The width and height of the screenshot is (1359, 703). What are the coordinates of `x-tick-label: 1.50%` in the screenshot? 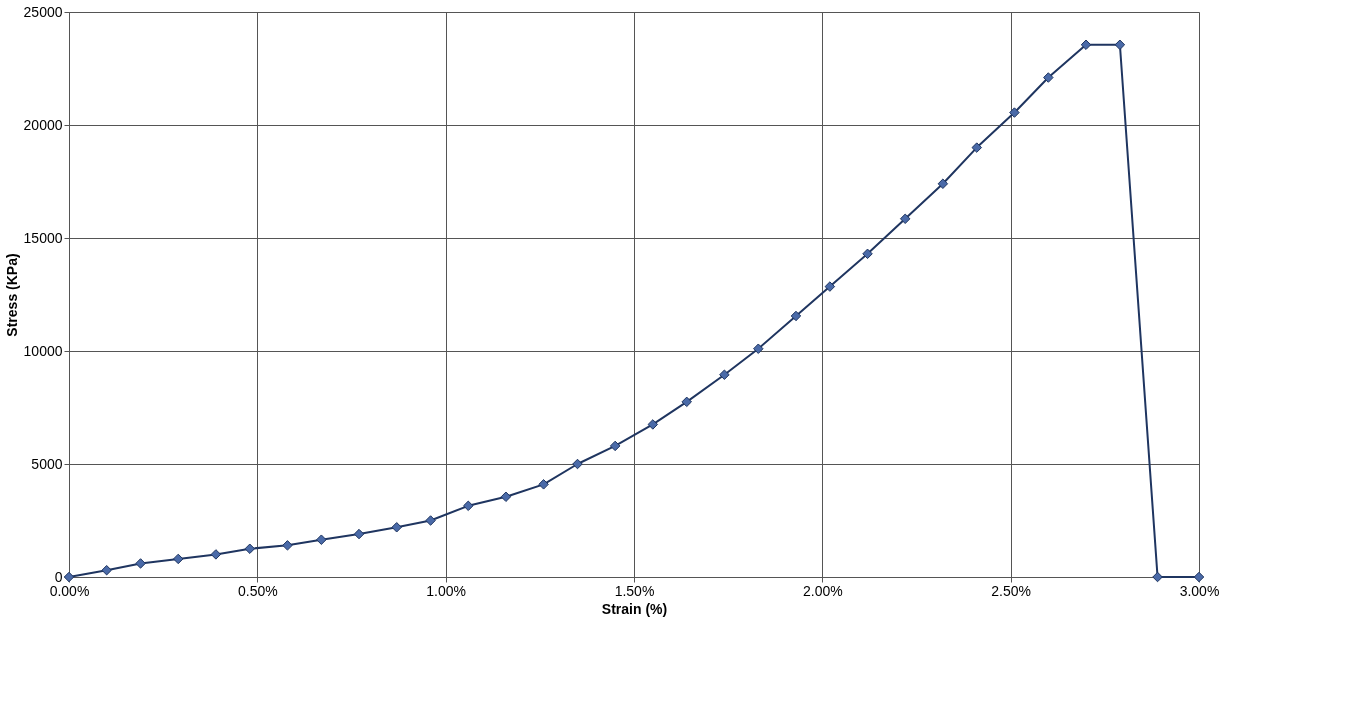 It's located at (634, 590).